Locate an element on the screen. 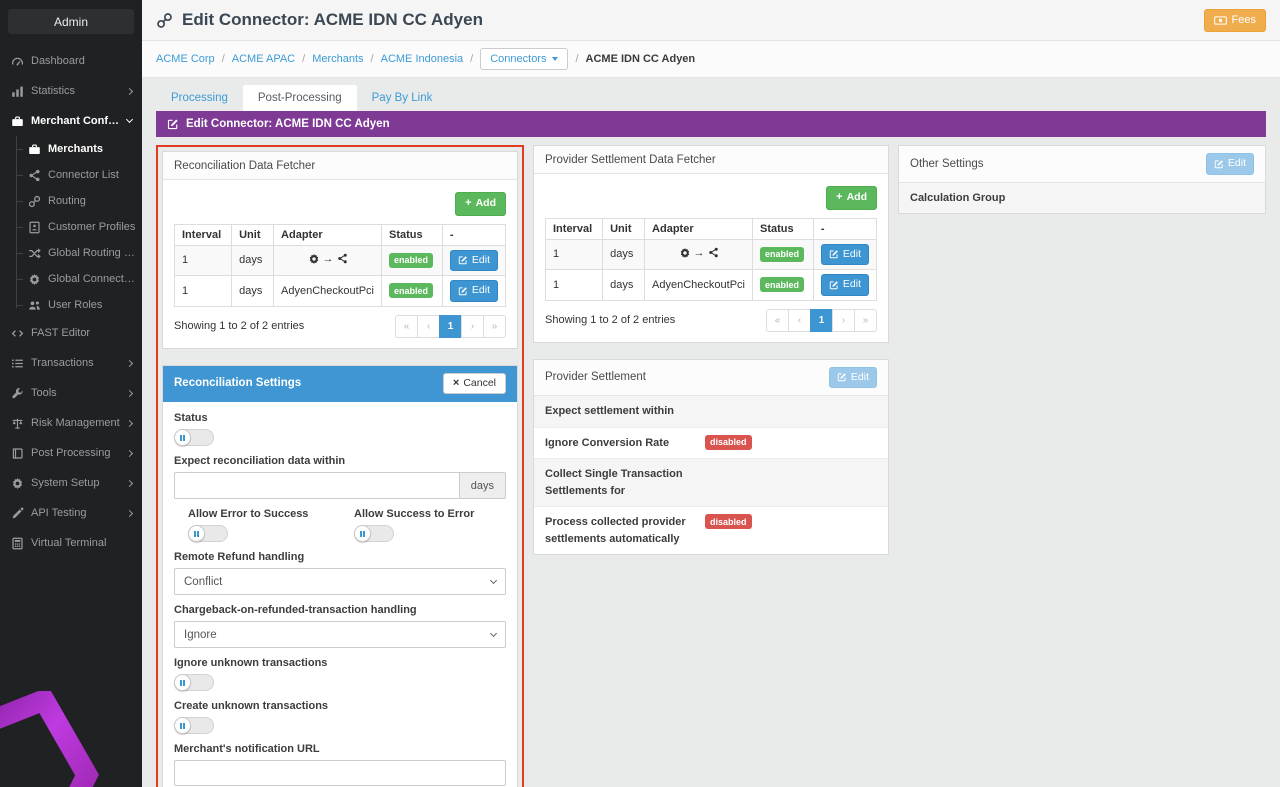 This screenshot has height=787, width=1280. breadcrumb-link-acme-apac: ACME APAC is located at coordinates (263, 59).